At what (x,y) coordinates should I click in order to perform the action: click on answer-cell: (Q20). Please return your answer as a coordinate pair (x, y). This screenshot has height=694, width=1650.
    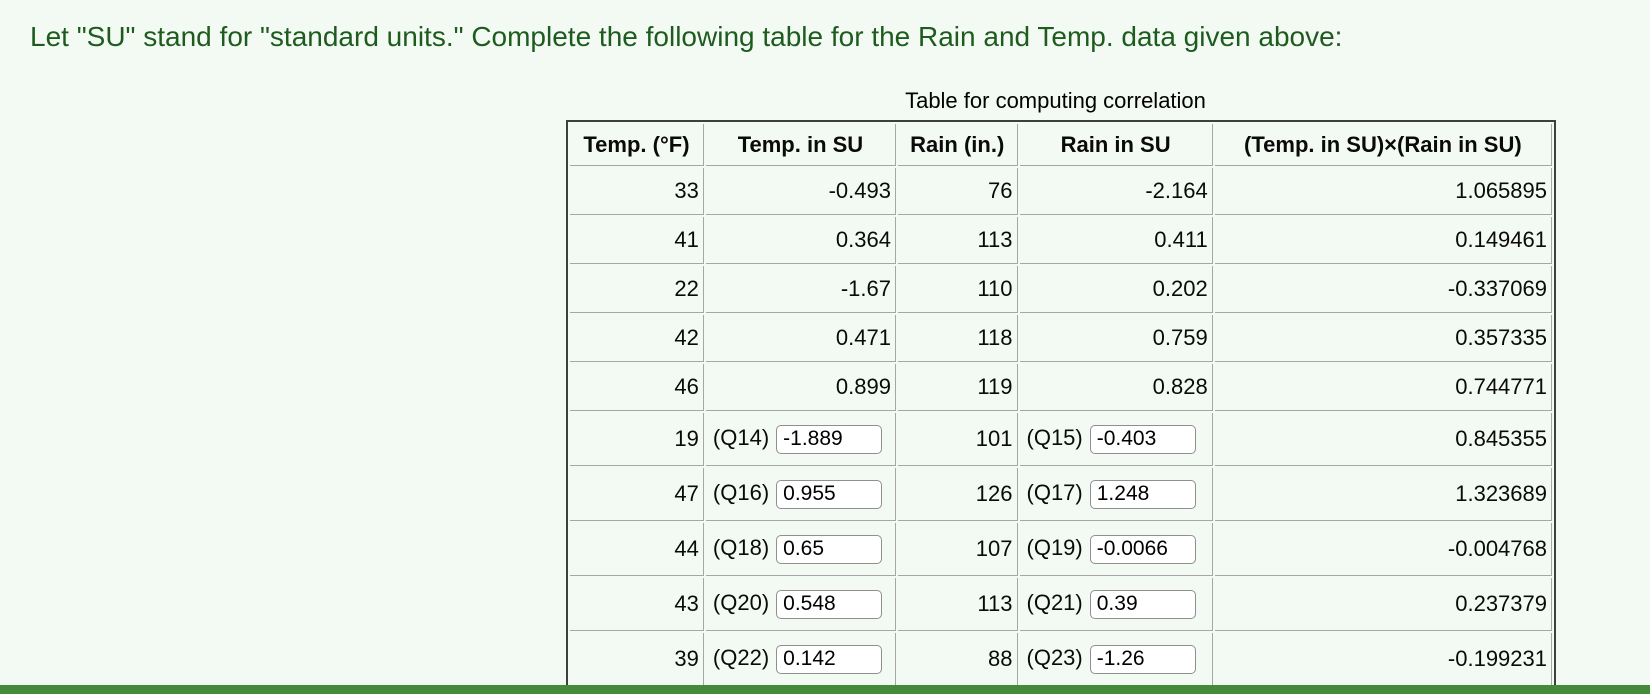
    Looking at the image, I should click on (800, 604).